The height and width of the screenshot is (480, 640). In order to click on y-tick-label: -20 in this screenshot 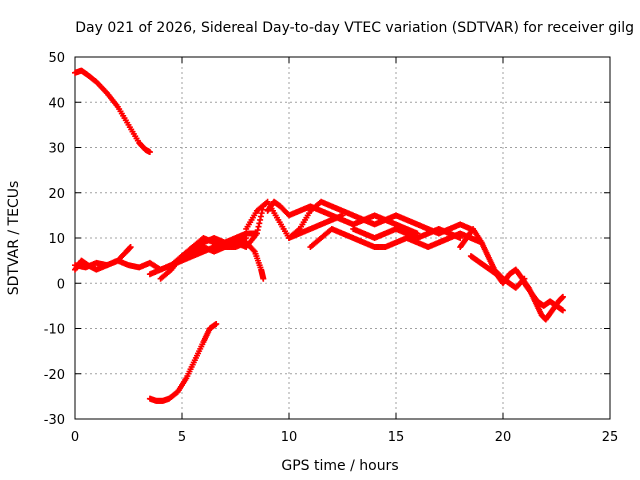, I will do `click(54, 375)`.